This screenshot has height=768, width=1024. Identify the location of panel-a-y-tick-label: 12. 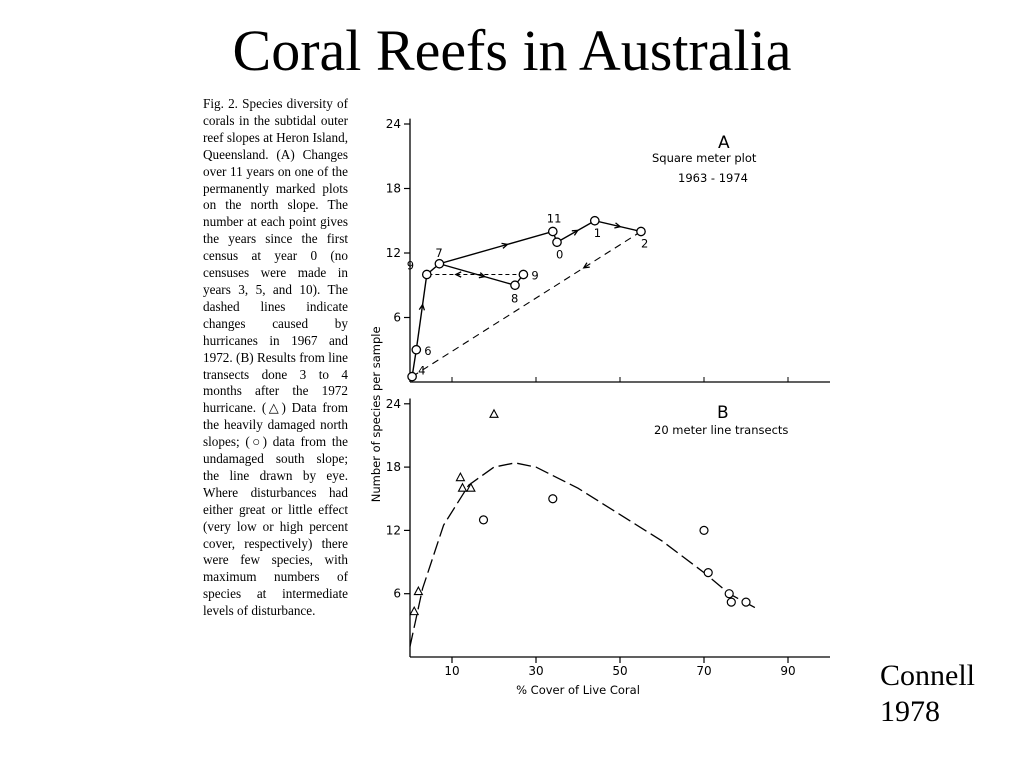
(393, 253).